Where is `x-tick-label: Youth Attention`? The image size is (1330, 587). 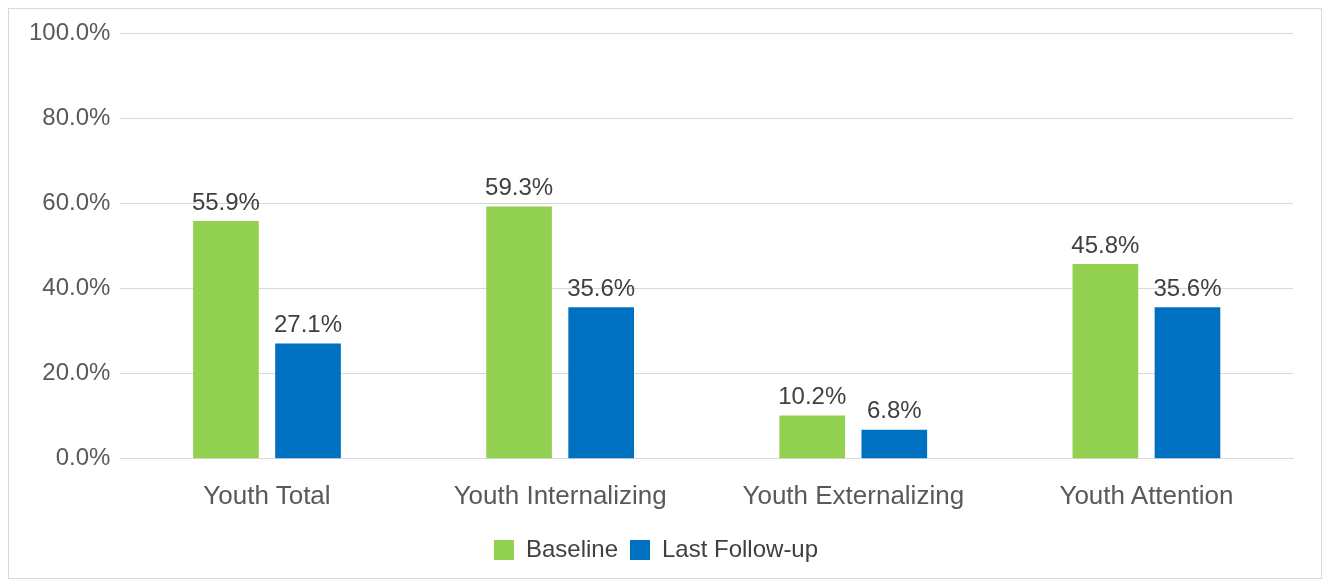 x-tick-label: Youth Attention is located at coordinates (1146, 494).